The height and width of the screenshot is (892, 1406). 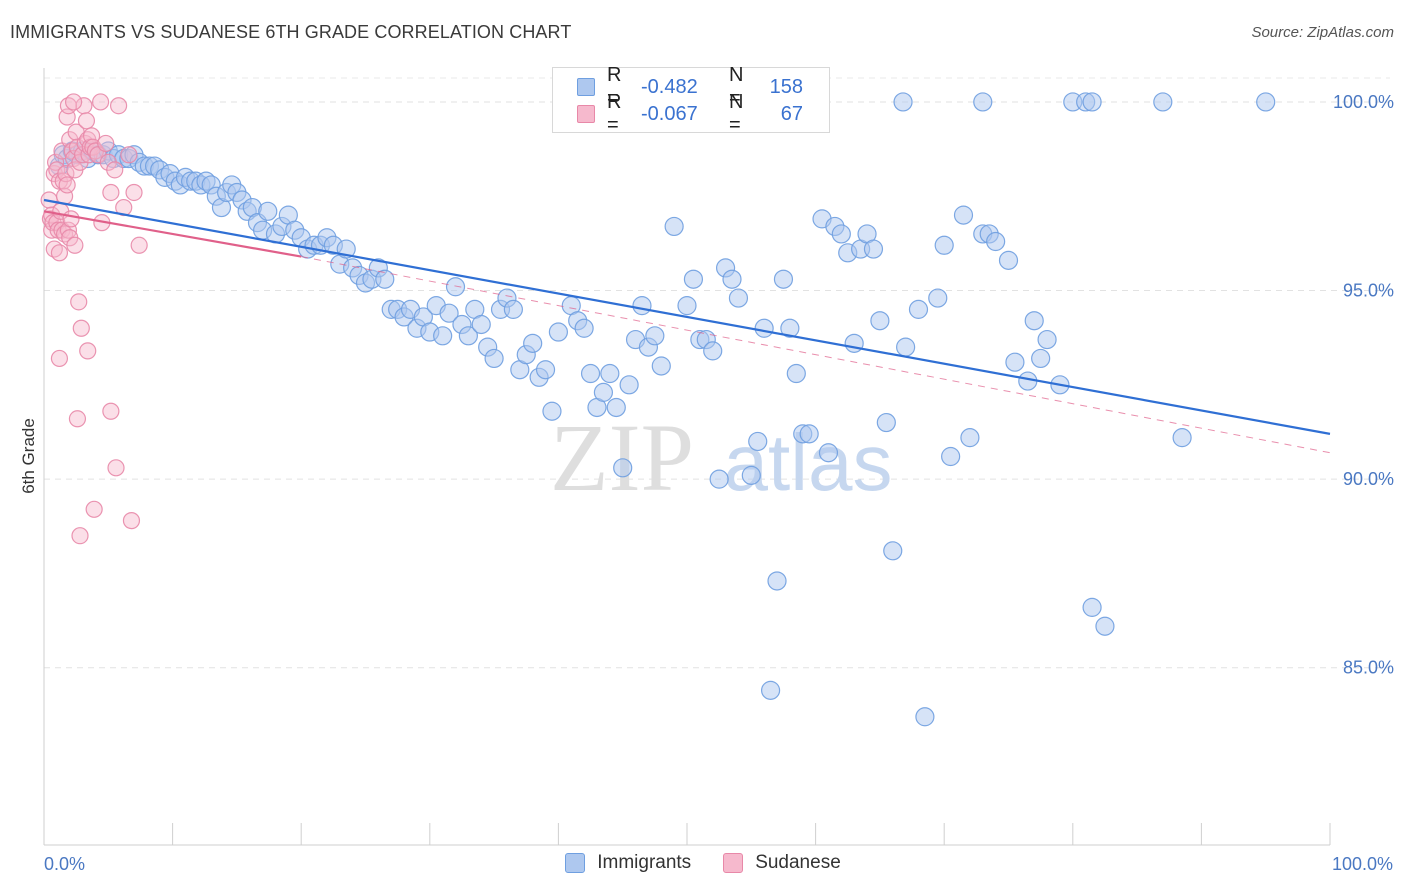 What do you see at coordinates (1368, 479) in the screenshot?
I see `y-tick-label: 90.0%` at bounding box center [1368, 479].